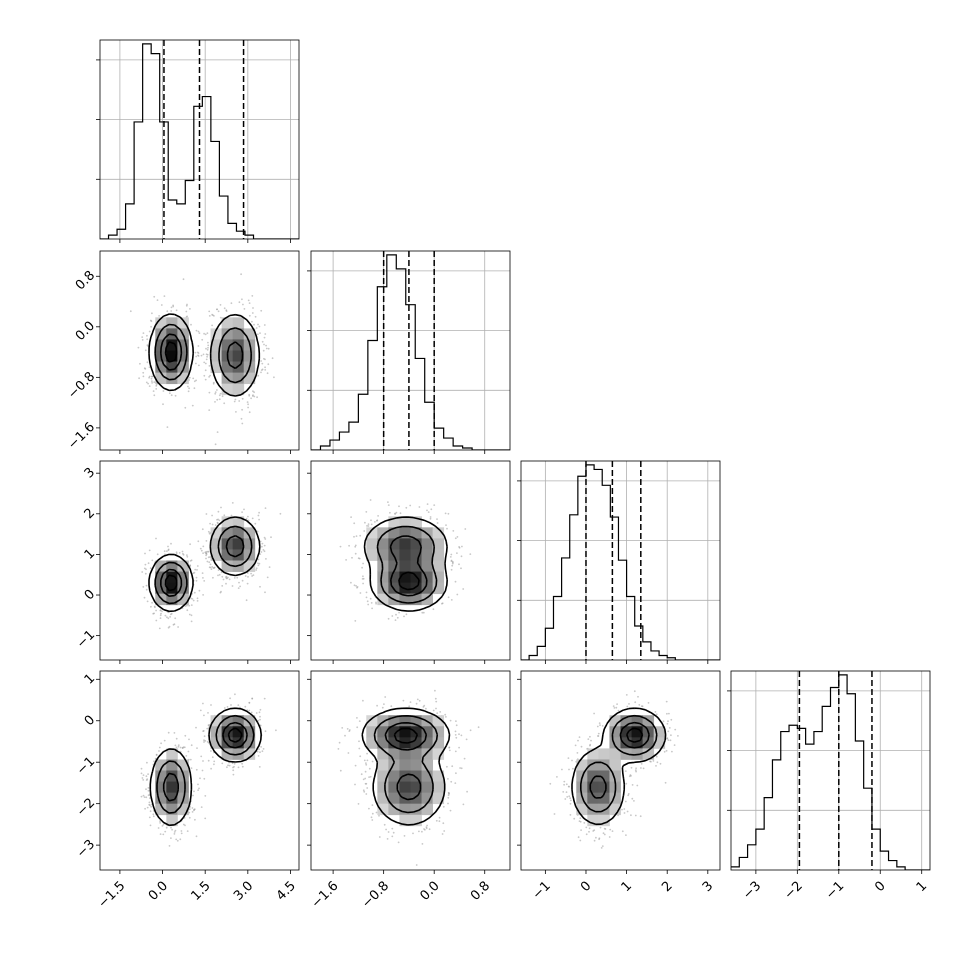 The width and height of the screenshot is (970, 970). Describe the element at coordinates (243, 891) in the screenshot. I see `x-tick-label: 3.0` at that location.